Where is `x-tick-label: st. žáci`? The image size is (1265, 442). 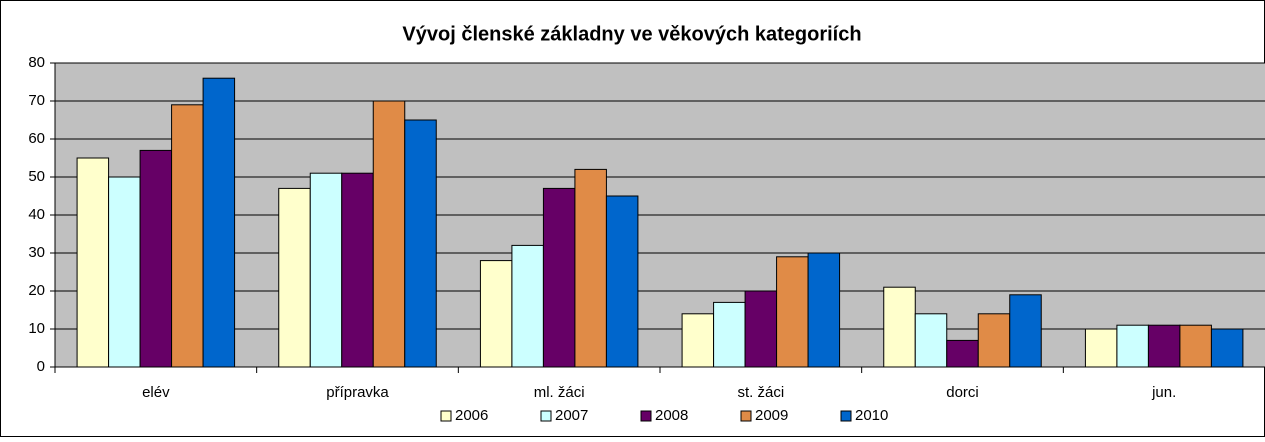
x-tick-label: st. žáci is located at coordinates (760, 392).